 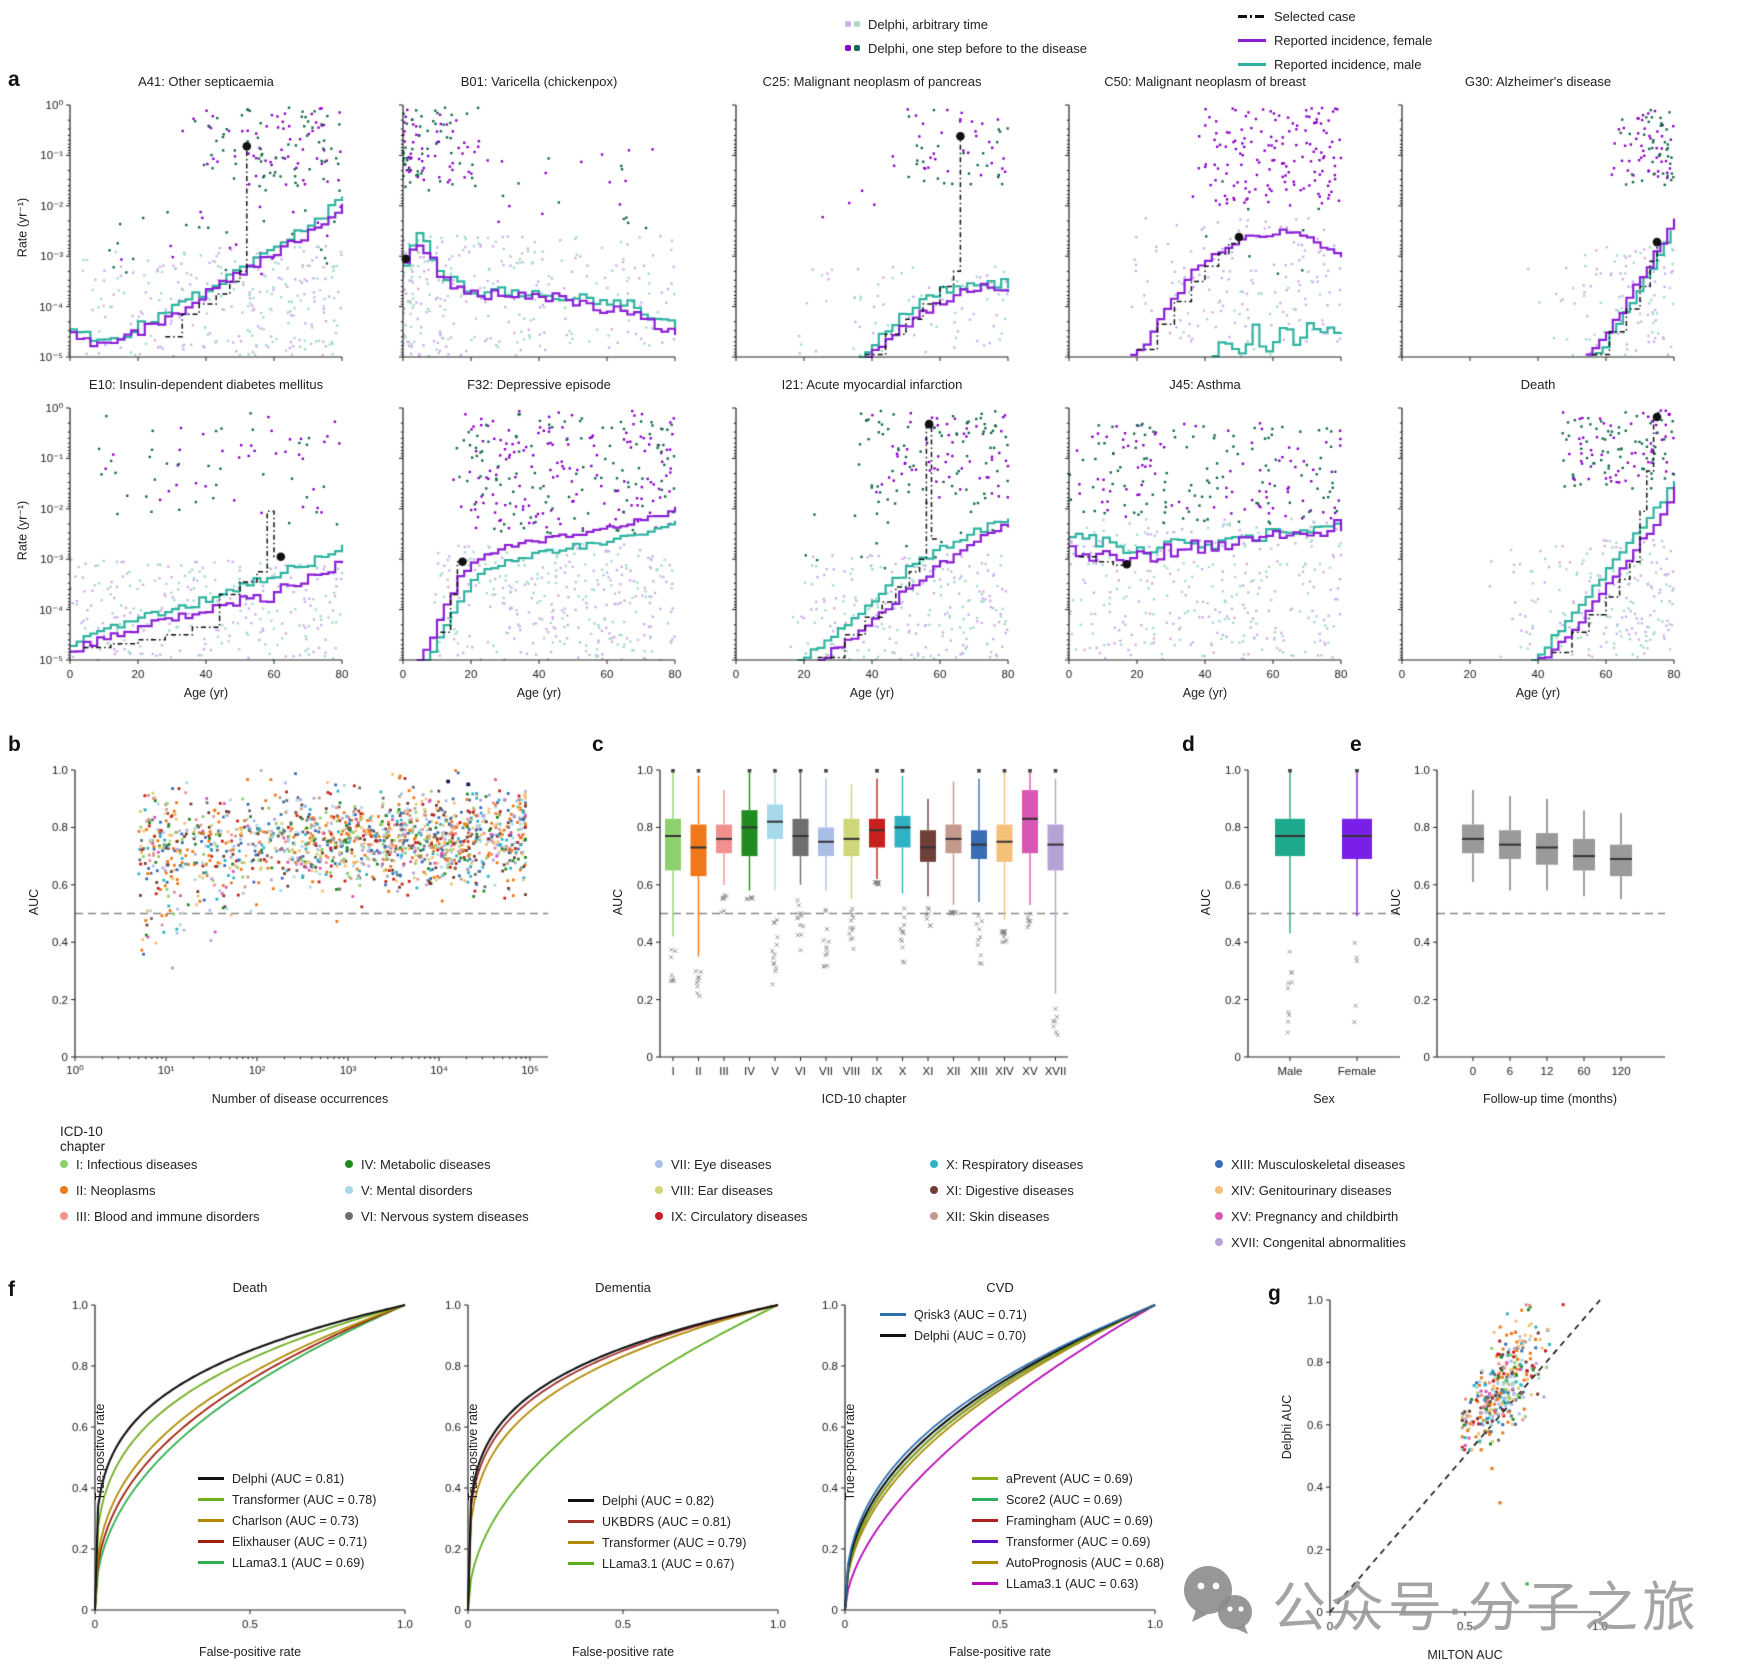 What do you see at coordinates (1538, 384) in the screenshot?
I see `subplot-title: Death` at bounding box center [1538, 384].